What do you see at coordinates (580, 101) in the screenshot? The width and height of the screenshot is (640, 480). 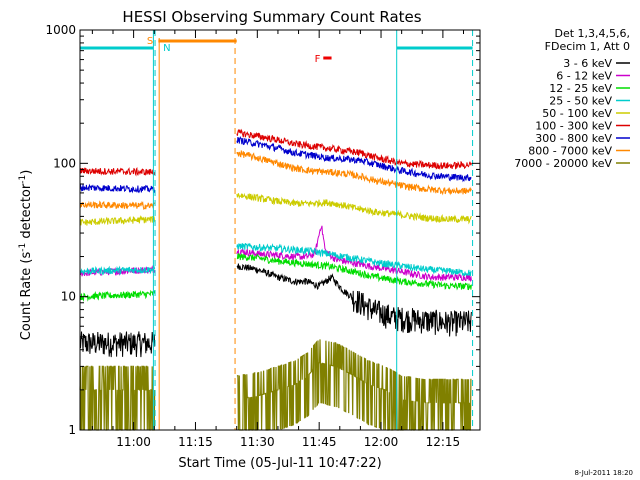 I see `legend-label: 25 - 50 keV` at bounding box center [580, 101].